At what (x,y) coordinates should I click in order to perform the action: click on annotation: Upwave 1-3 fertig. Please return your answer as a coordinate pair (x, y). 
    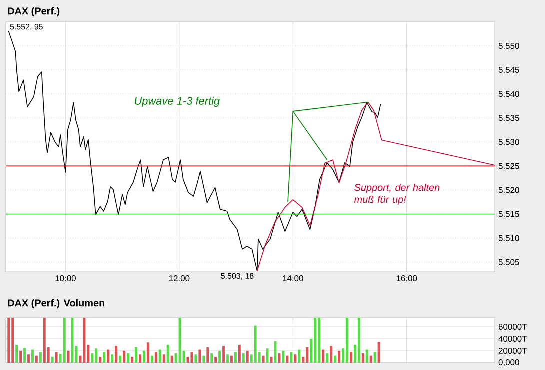
    Looking at the image, I should click on (177, 102).